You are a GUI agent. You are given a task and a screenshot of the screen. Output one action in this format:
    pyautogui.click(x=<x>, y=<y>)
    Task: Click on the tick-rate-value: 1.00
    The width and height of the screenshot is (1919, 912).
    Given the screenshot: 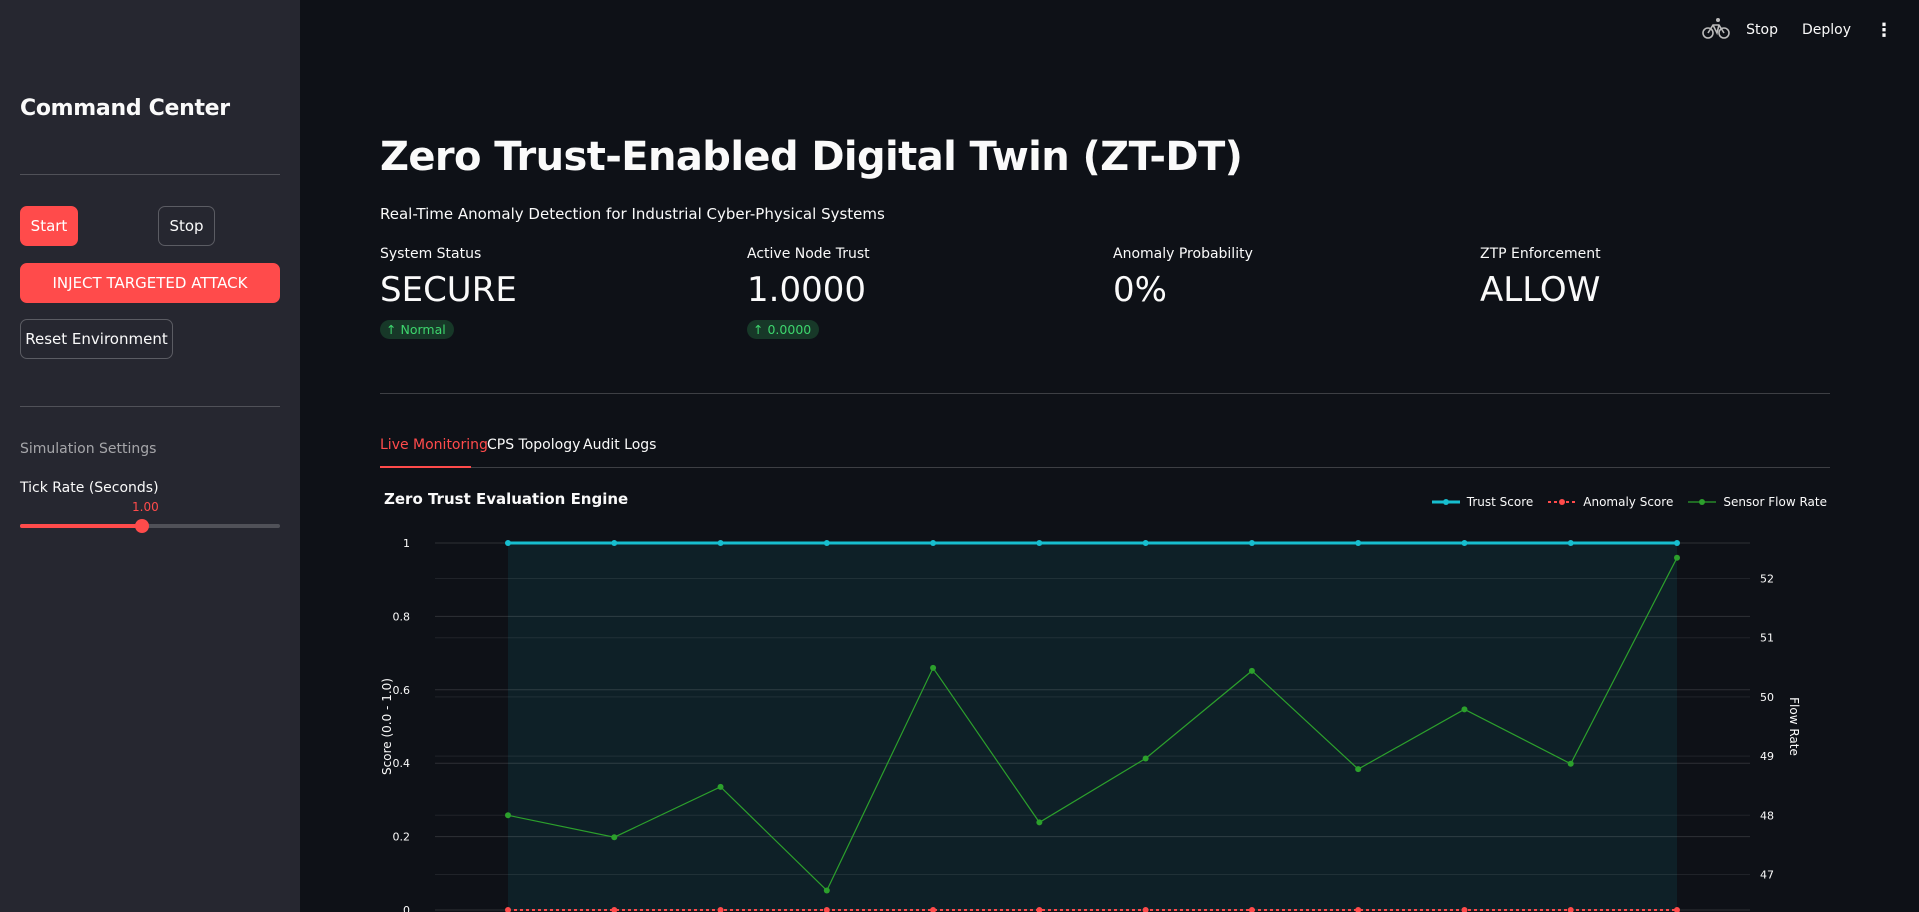 What is the action you would take?
    pyautogui.click(x=145, y=507)
    